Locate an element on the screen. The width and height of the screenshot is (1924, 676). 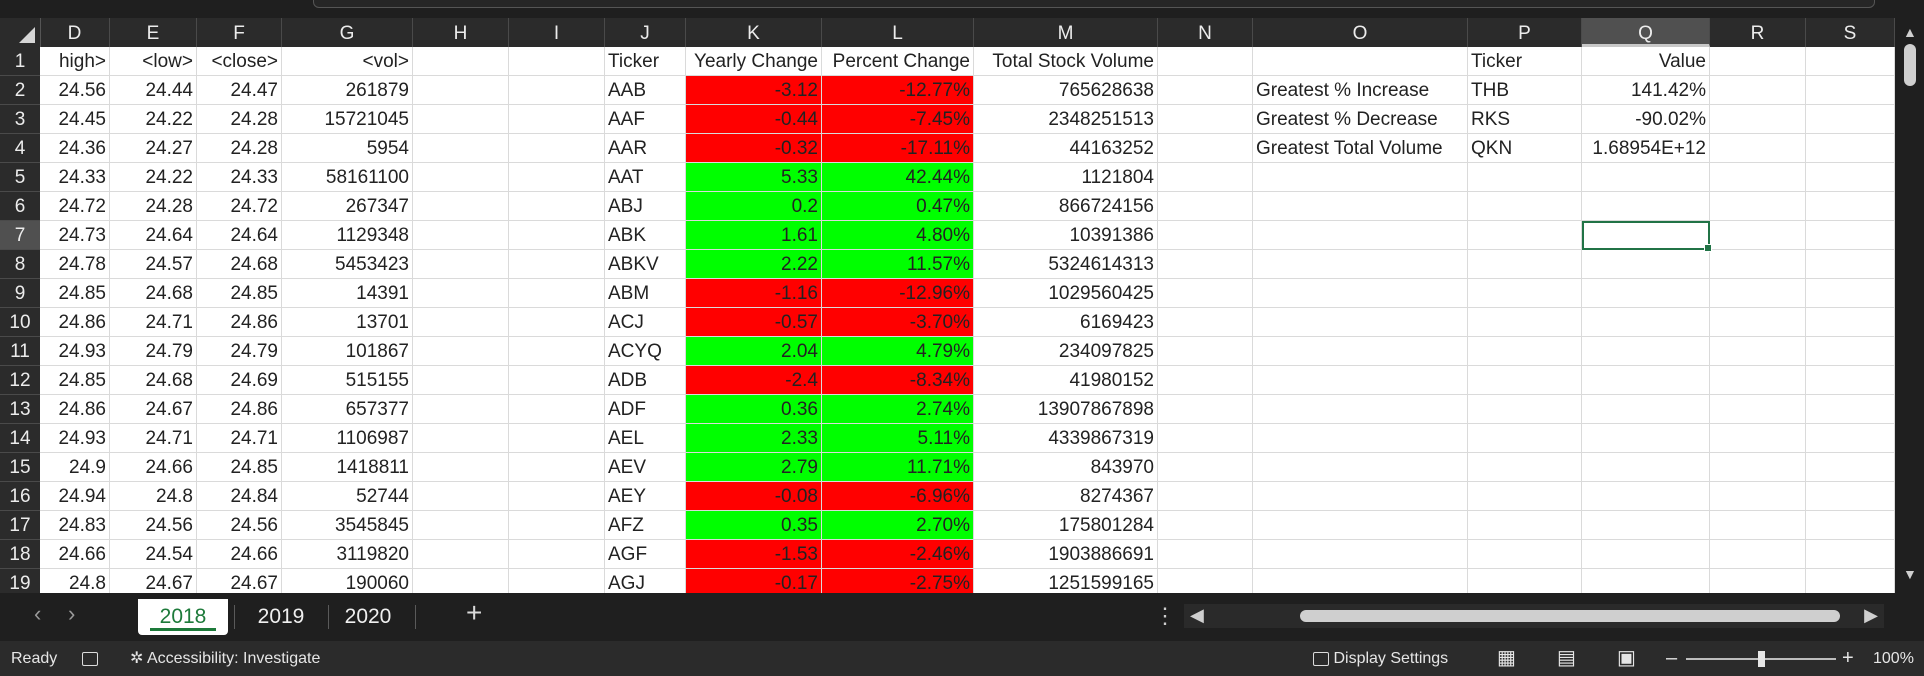
cell-o16 is located at coordinates (1360, 496).